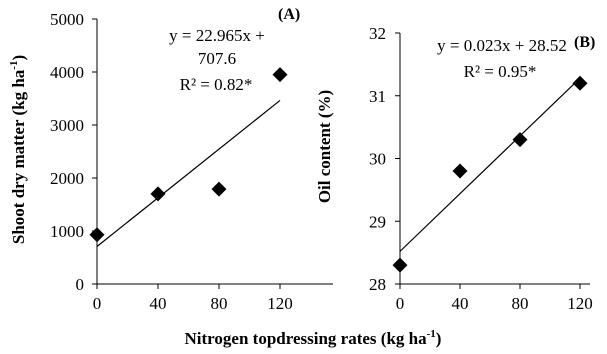  What do you see at coordinates (67, 19) in the screenshot?
I see `panel-a-y-tick-label: 5000` at bounding box center [67, 19].